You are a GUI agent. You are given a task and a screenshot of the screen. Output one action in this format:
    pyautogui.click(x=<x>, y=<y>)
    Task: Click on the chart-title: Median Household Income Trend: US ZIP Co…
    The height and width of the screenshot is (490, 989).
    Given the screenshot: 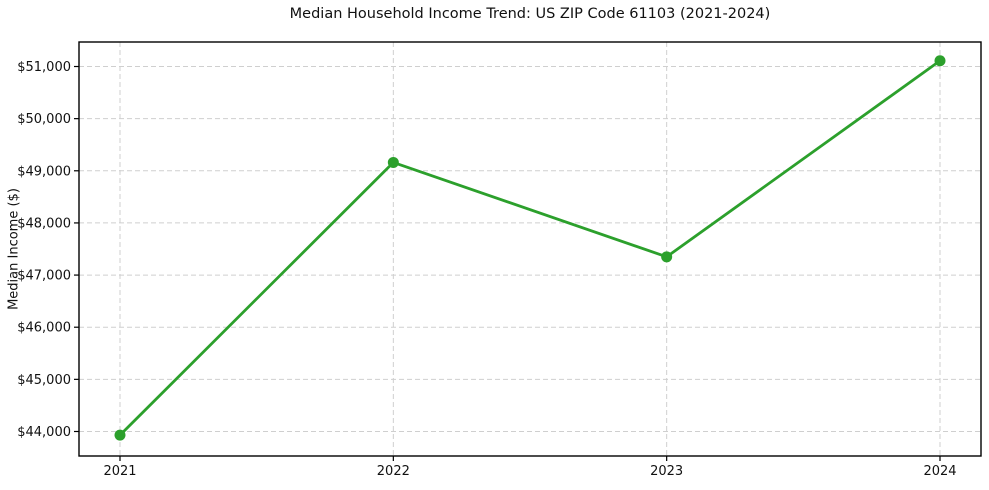 What is the action you would take?
    pyautogui.click(x=530, y=14)
    